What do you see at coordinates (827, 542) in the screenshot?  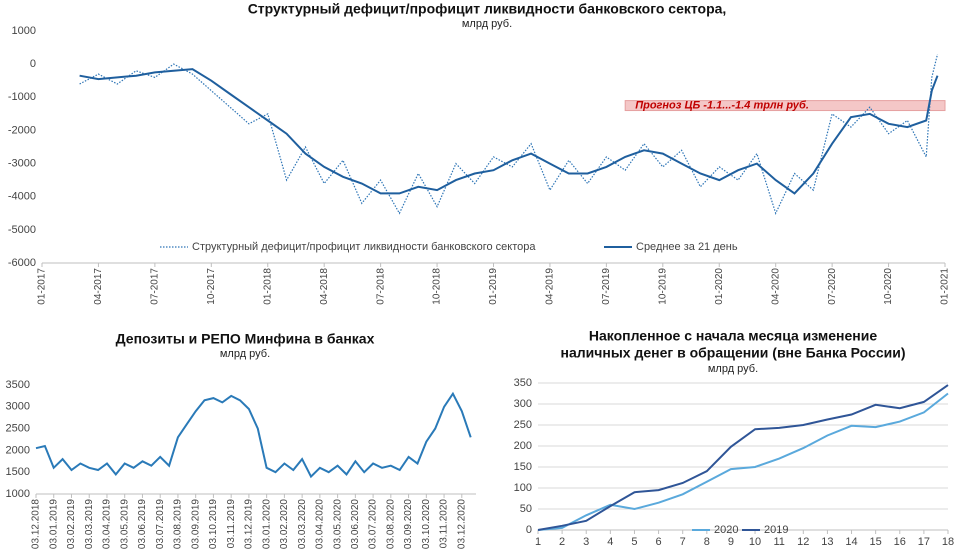 I see `x-tick-label: 13` at bounding box center [827, 542].